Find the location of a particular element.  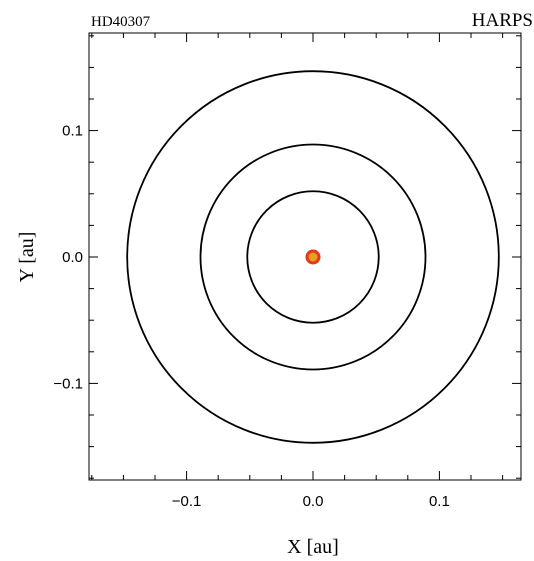

x-tick-label: 0.0 is located at coordinates (313, 501).